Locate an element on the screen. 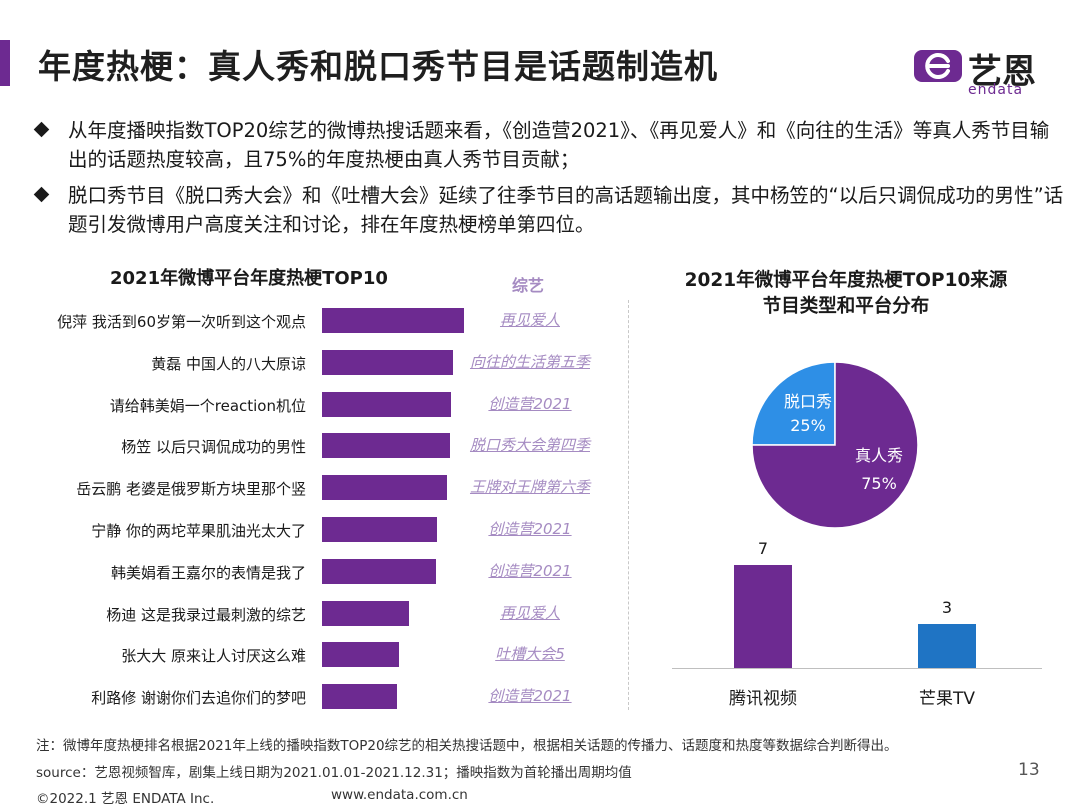  title-accent-bar is located at coordinates (5, 63).